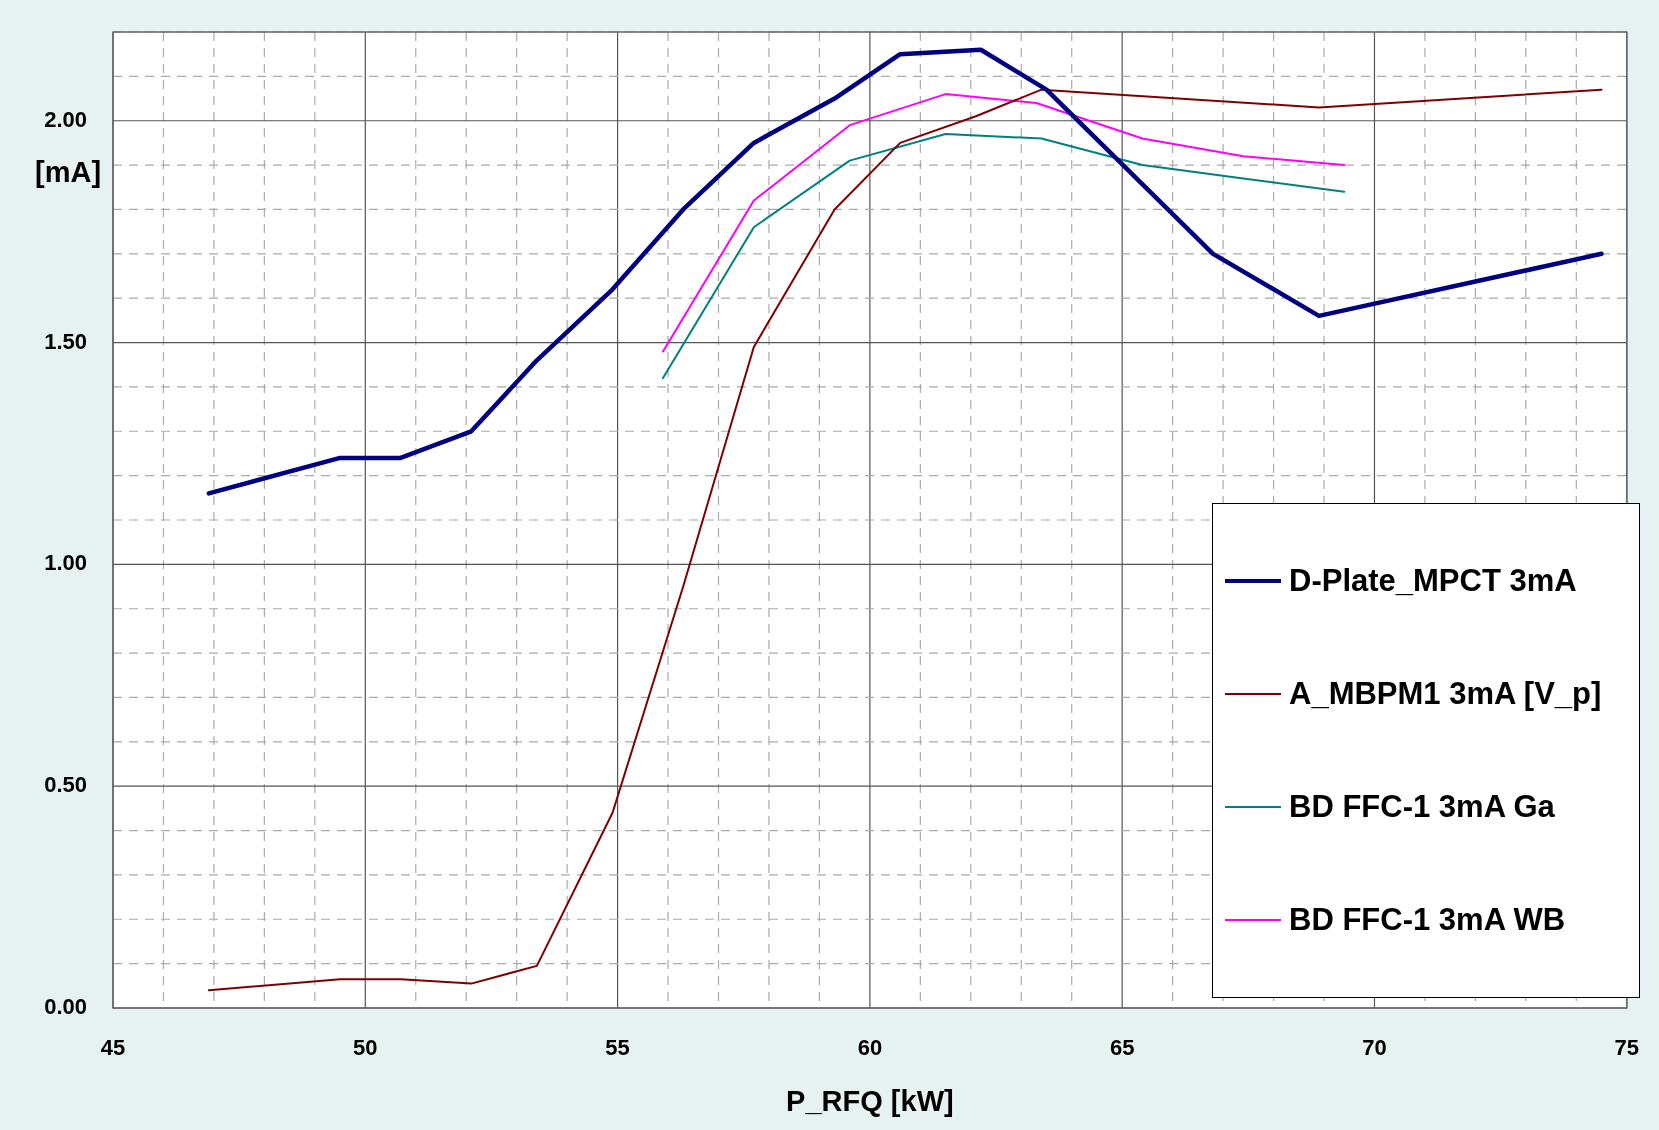  Describe the element at coordinates (1627, 1048) in the screenshot. I see `x-tick-label: 75` at that location.